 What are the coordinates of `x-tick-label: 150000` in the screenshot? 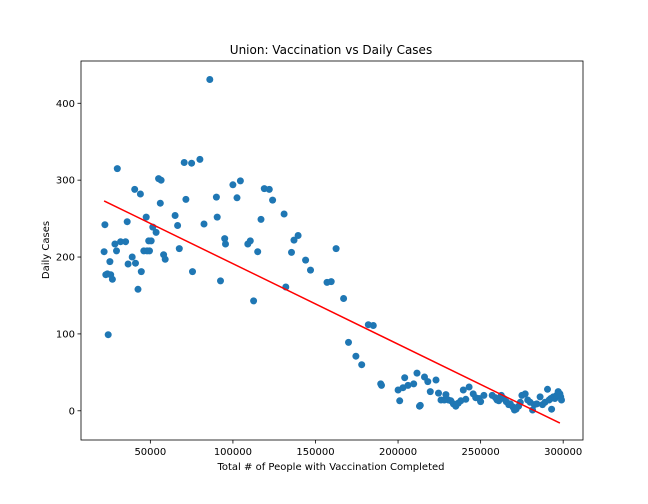 It's located at (315, 452).